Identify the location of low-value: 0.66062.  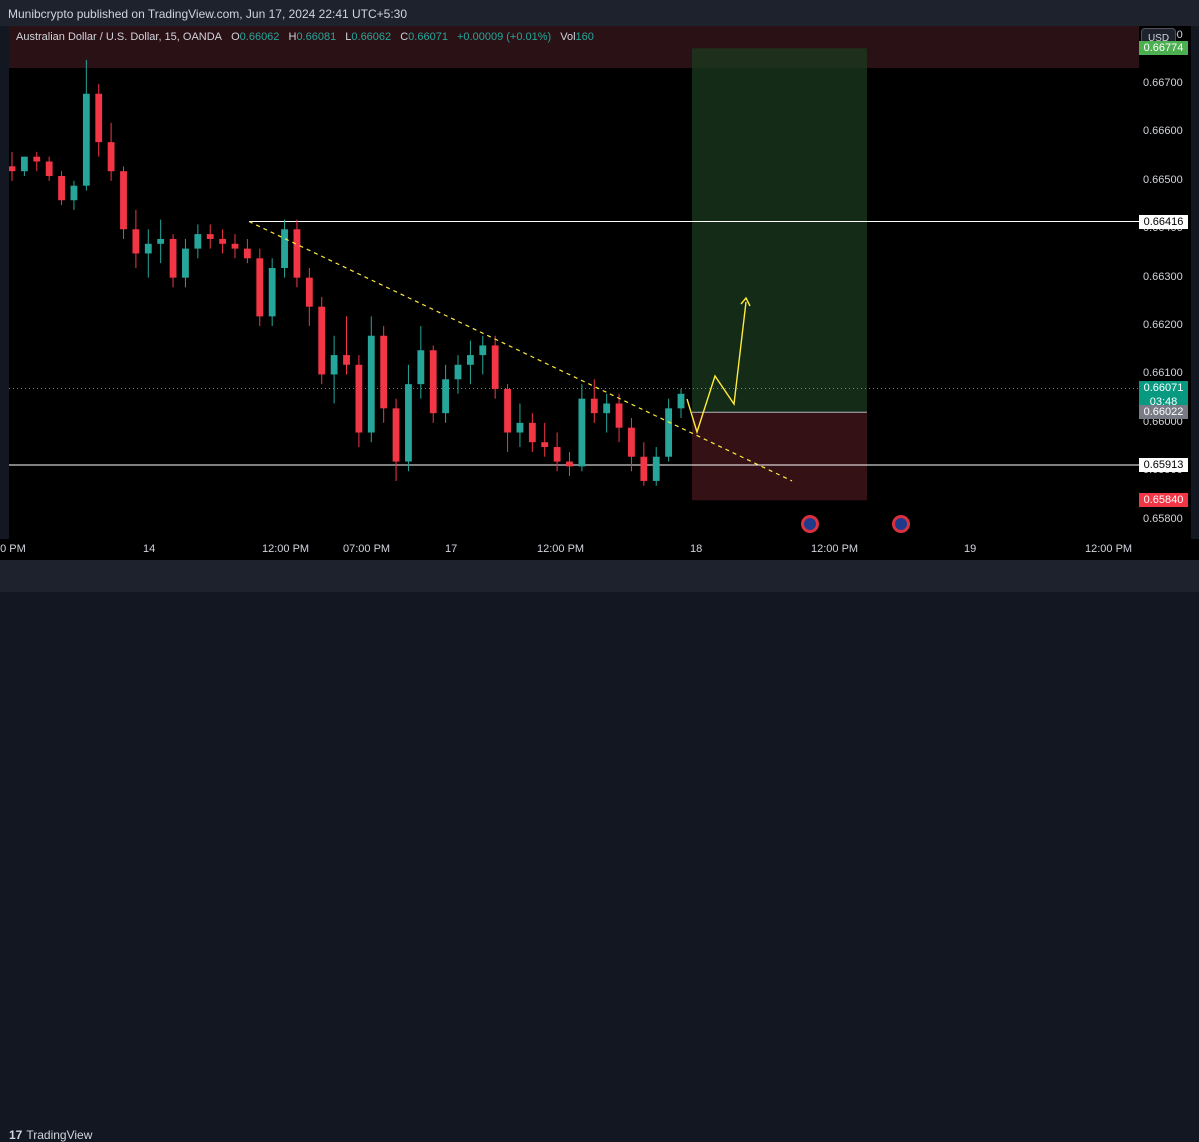
(371, 37).